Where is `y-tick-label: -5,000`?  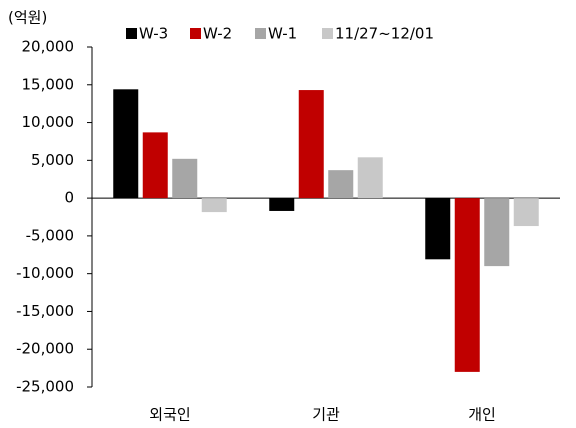
y-tick-label: -5,000 is located at coordinates (50, 235).